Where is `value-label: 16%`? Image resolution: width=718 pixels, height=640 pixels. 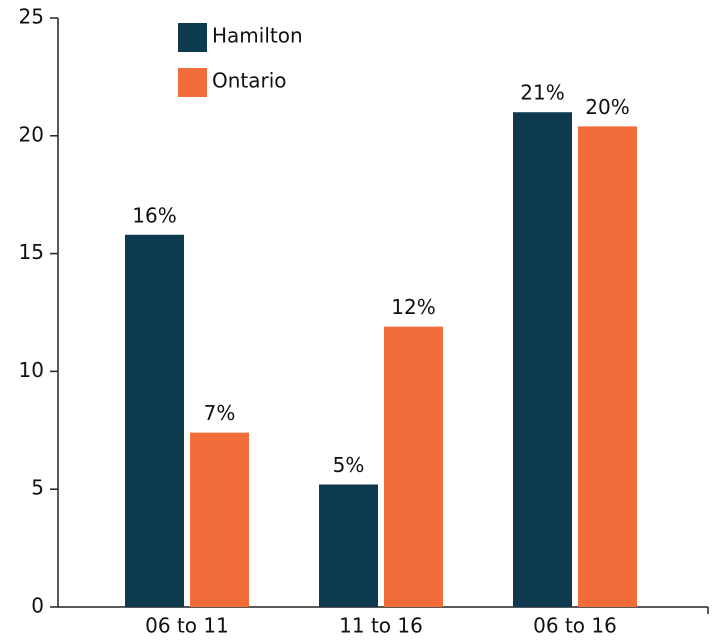 value-label: 16% is located at coordinates (154, 215).